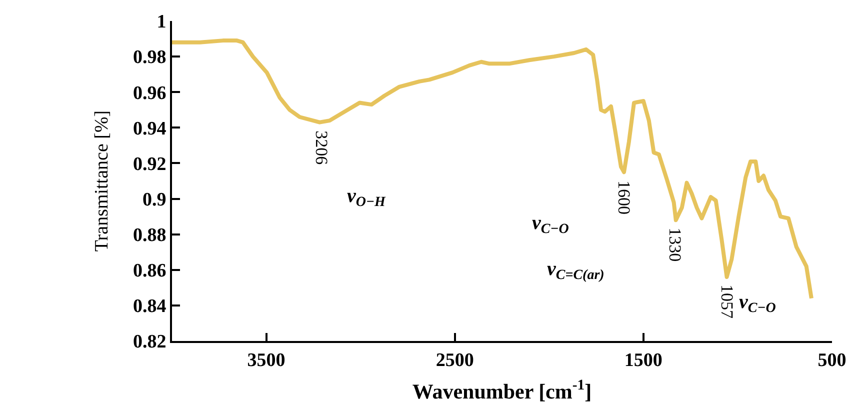 This screenshot has width=862, height=418. Describe the element at coordinates (149, 235) in the screenshot. I see `y-tick-label: 0.88` at that location.